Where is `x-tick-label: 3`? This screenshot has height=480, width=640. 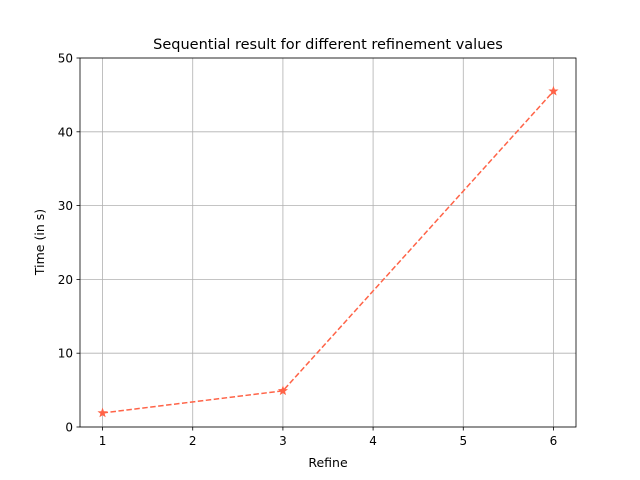
x-tick-label: 3 is located at coordinates (283, 441).